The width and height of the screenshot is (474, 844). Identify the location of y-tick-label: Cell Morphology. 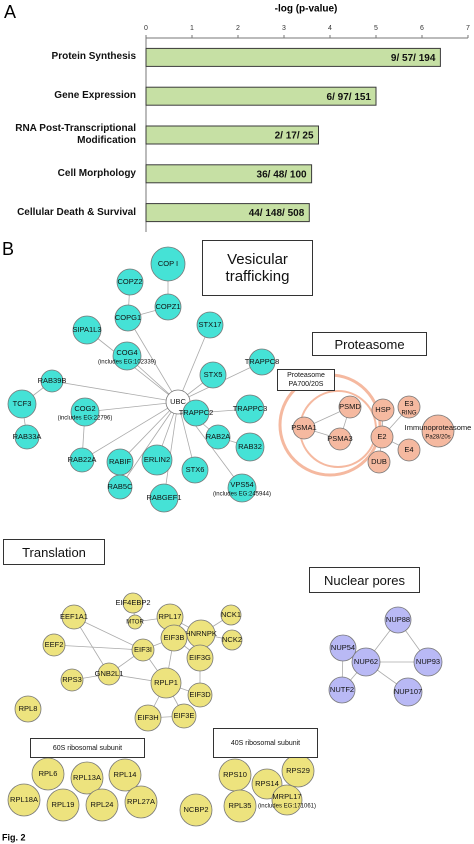
(96, 173).